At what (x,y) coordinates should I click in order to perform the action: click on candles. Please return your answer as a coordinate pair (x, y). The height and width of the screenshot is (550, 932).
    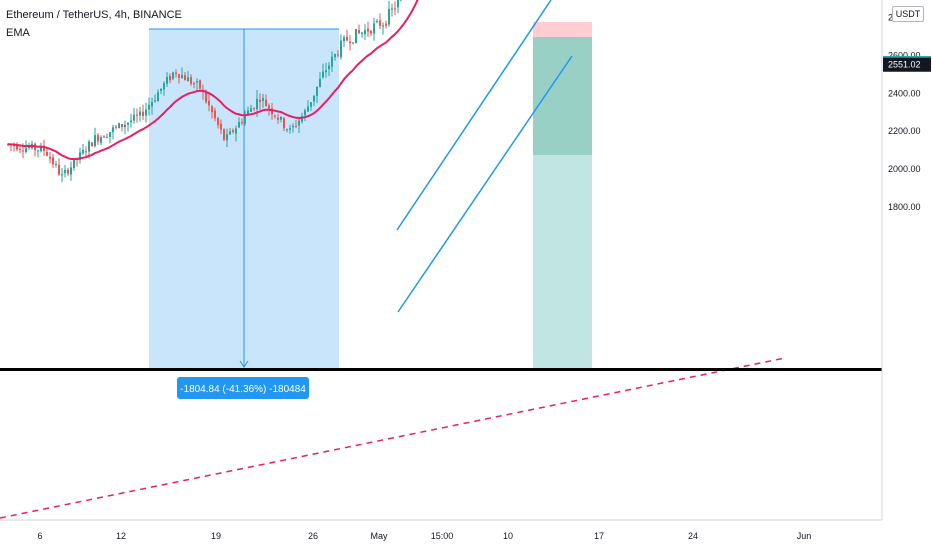
    Looking at the image, I should click on (204, 91).